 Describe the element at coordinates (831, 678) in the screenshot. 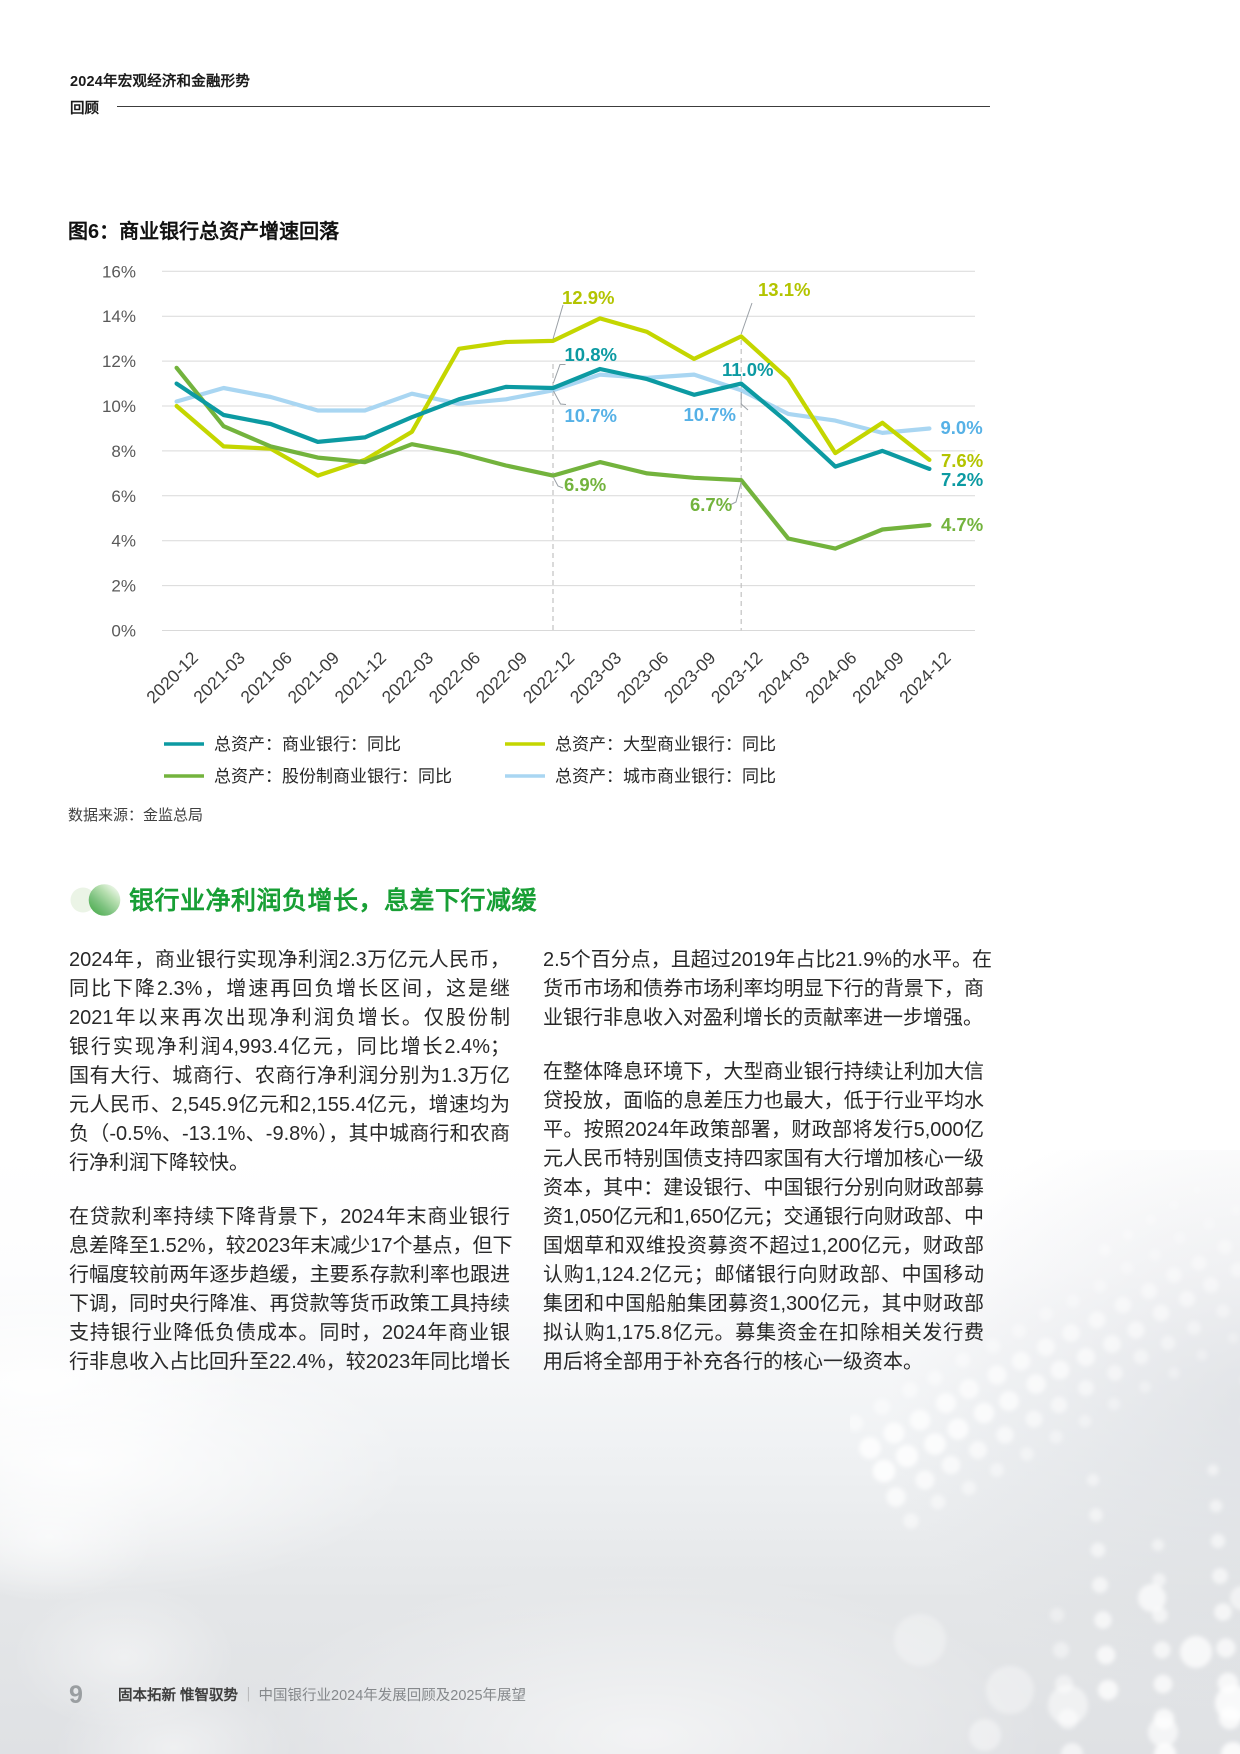

I see `svg-text: 2024-06` at that location.